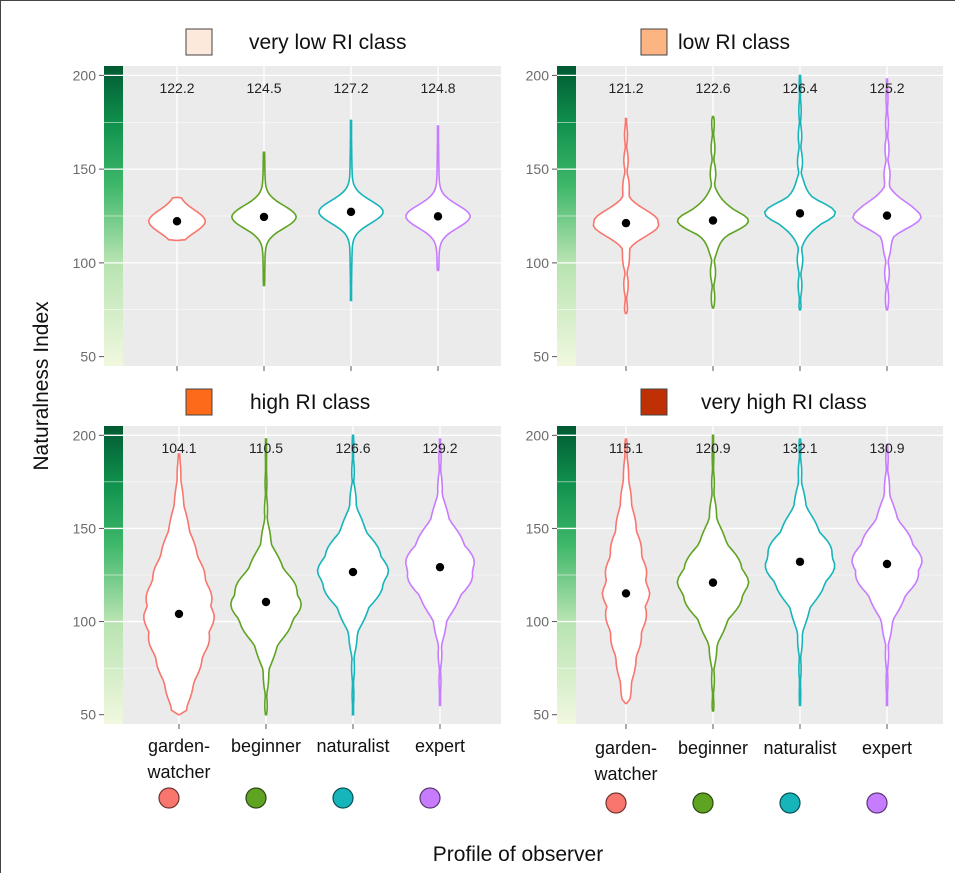 Image resolution: width=955 pixels, height=874 pixels. Describe the element at coordinates (886, 88) in the screenshot. I see `mean-label: 125.2` at that location.